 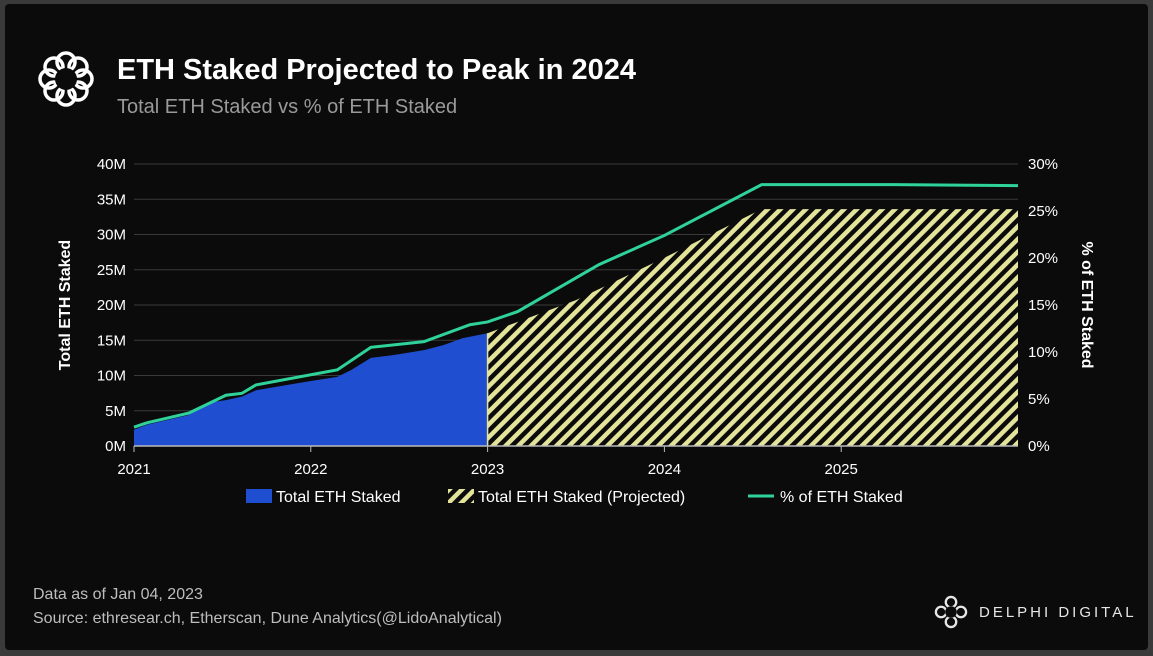 What do you see at coordinates (111, 235) in the screenshot?
I see `y-tick-label: 30M` at bounding box center [111, 235].